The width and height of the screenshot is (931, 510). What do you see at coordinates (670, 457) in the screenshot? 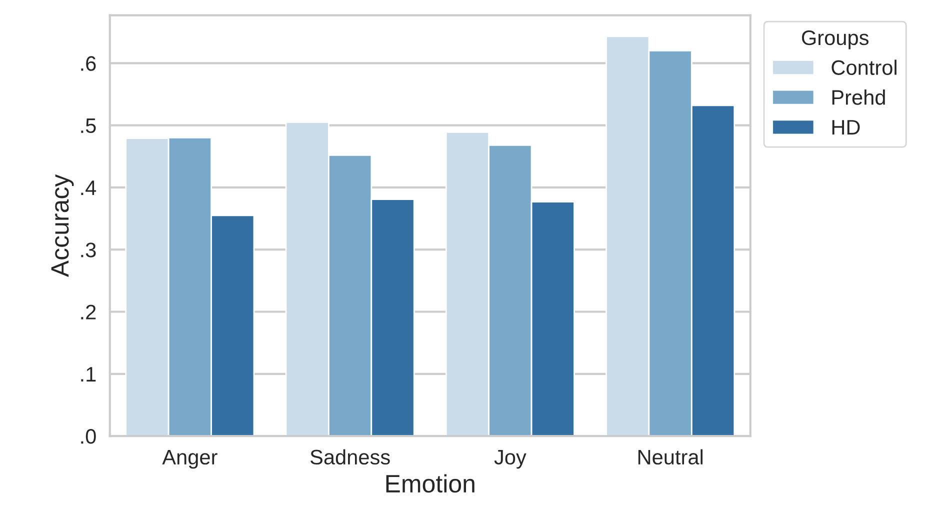
I see `x-tick-label: Neutral` at bounding box center [670, 457].